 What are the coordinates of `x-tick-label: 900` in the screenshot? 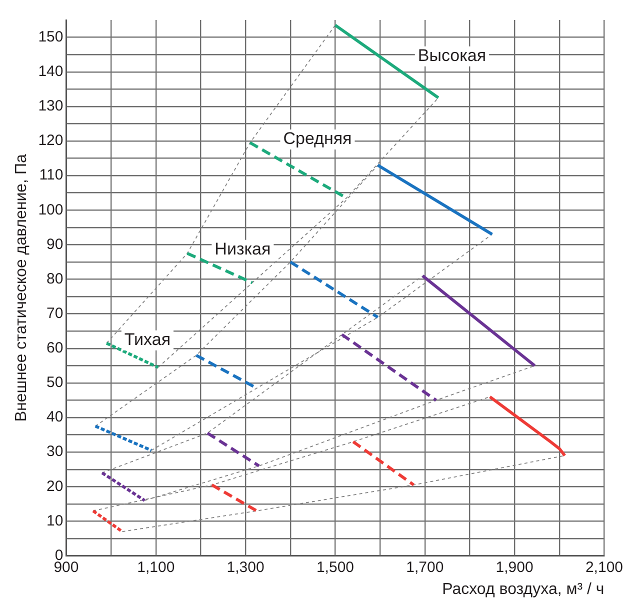 It's located at (66, 567).